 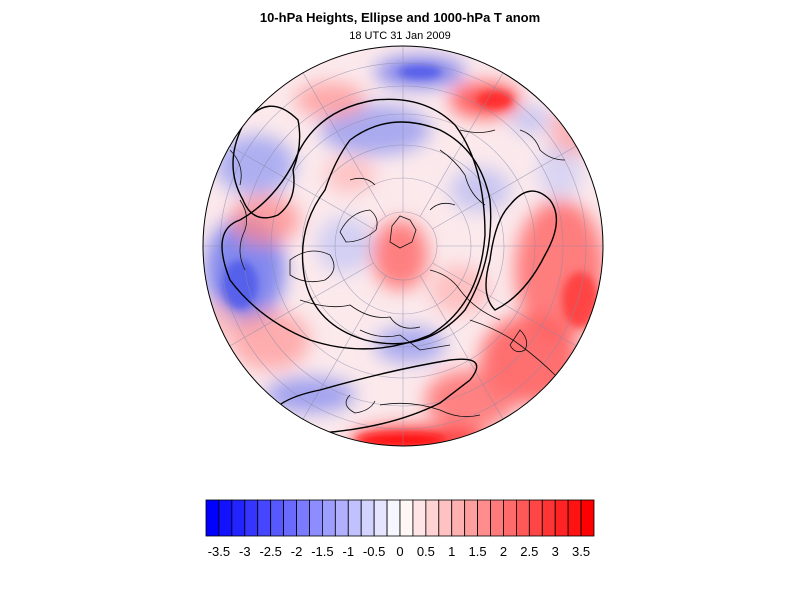 What do you see at coordinates (529, 551) in the screenshot?
I see `colorbar-tick-label: 2.5` at bounding box center [529, 551].